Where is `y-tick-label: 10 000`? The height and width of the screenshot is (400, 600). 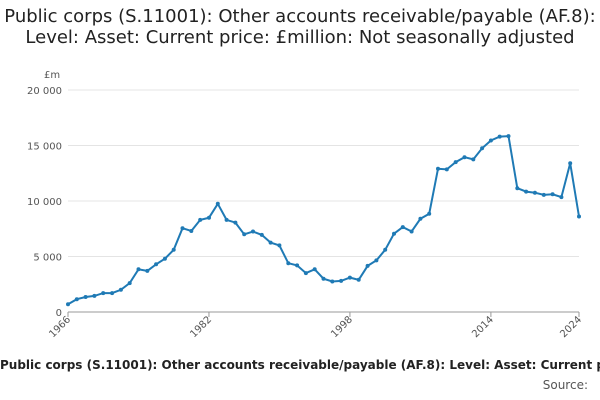
y-tick-label: 10 000 is located at coordinates (44, 202).